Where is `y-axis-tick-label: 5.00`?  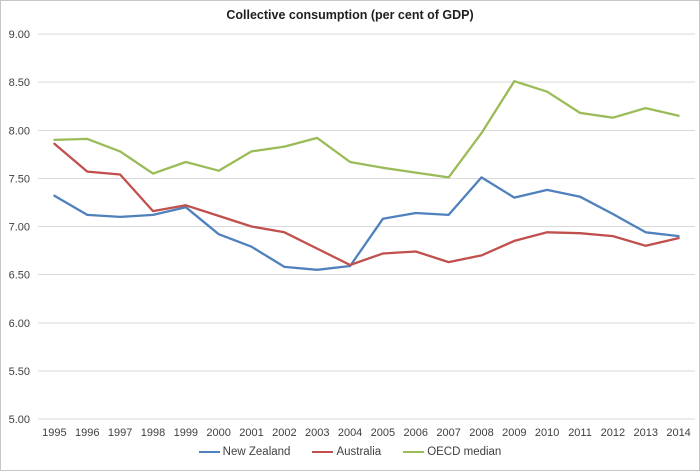
y-axis-tick-label: 5.00 is located at coordinates (19, 420).